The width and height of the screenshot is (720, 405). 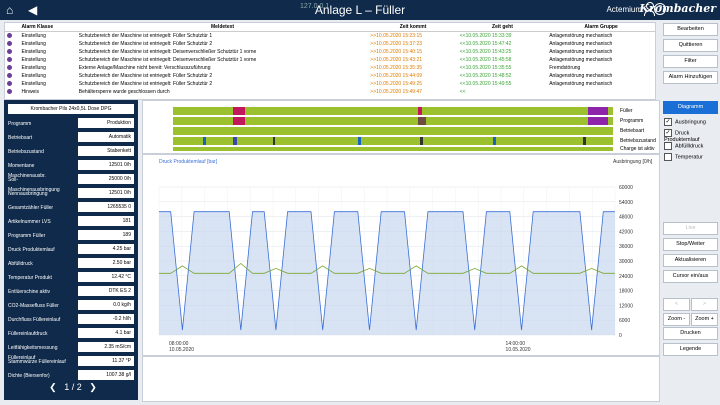 What do you see at coordinates (690, 77) in the screenshot?
I see `add-alarm-button: Alarm Hinzufügen` at bounding box center [690, 77].